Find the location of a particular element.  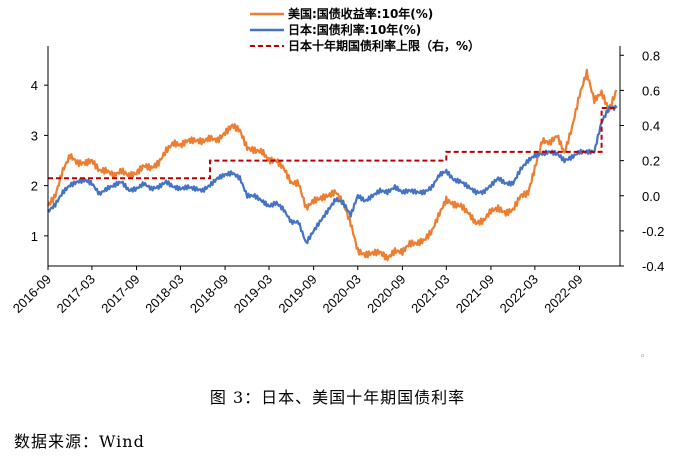

x-tick-label: 2022-03 is located at coordinates (519, 294).